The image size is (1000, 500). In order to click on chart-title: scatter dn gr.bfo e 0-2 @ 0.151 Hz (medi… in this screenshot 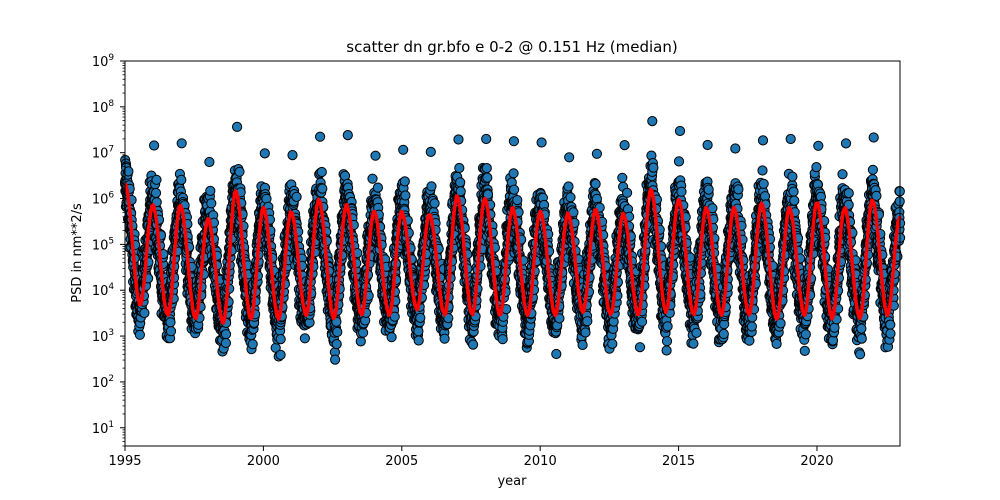, I will do `click(511, 47)`.